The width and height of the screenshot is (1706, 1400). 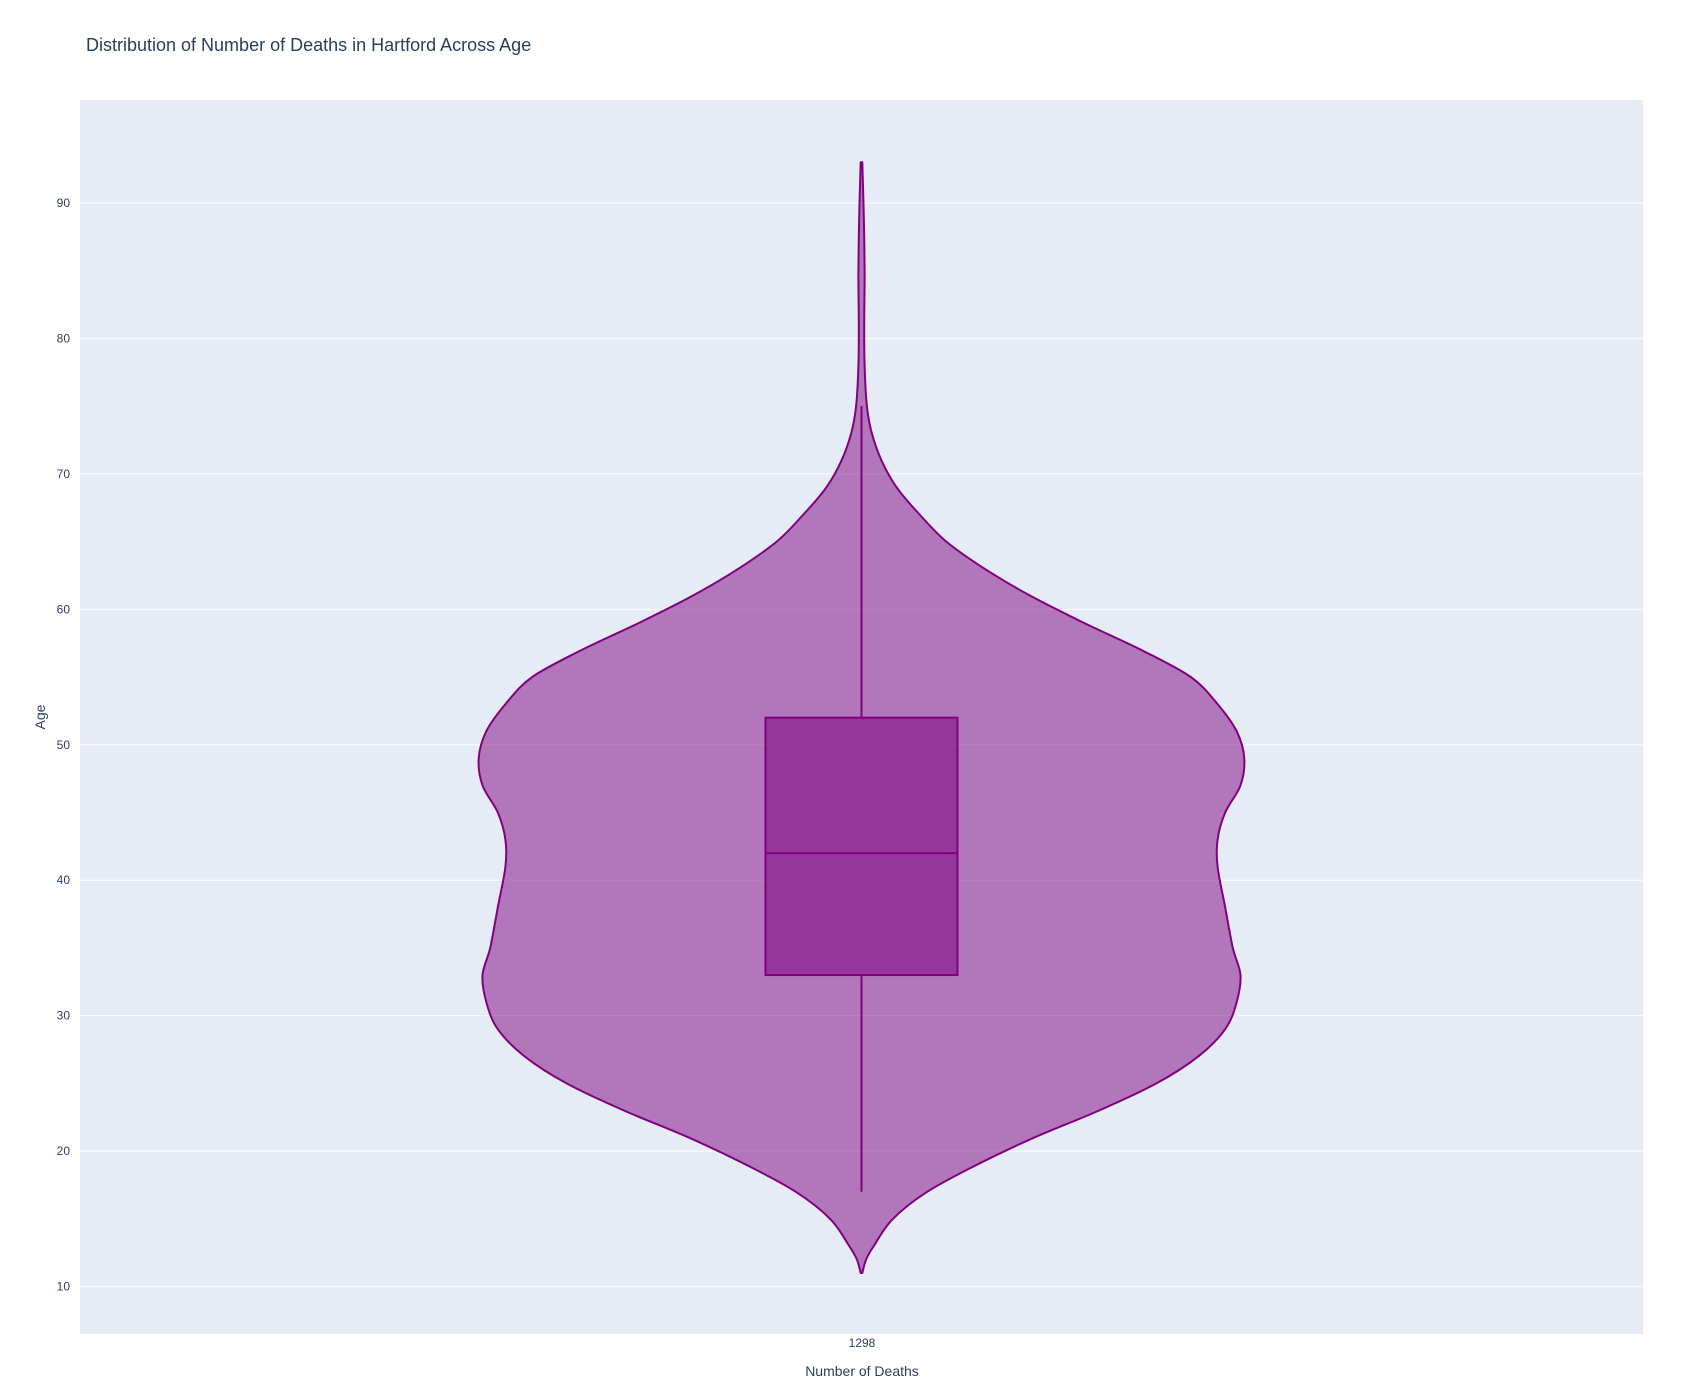 I want to click on y-tick-label: 10, so click(x=64, y=1287).